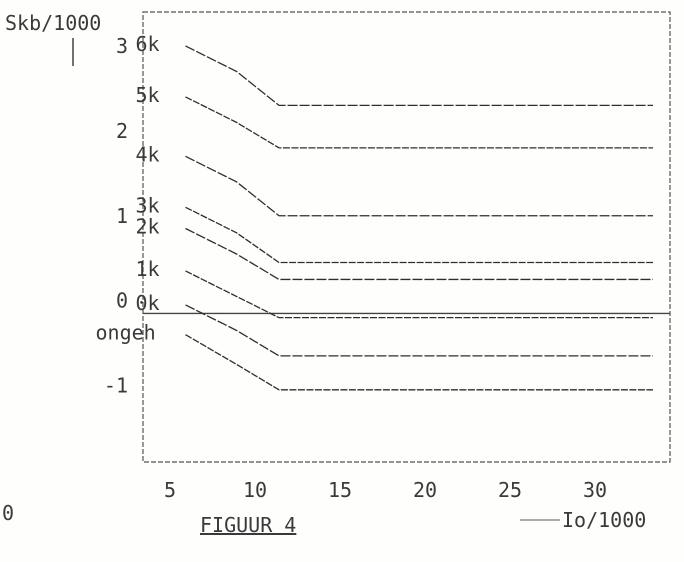 Image resolution: width=684 pixels, height=562 pixels. What do you see at coordinates (248, 525) in the screenshot?
I see `figure-title: FIGUUR 4` at bounding box center [248, 525].